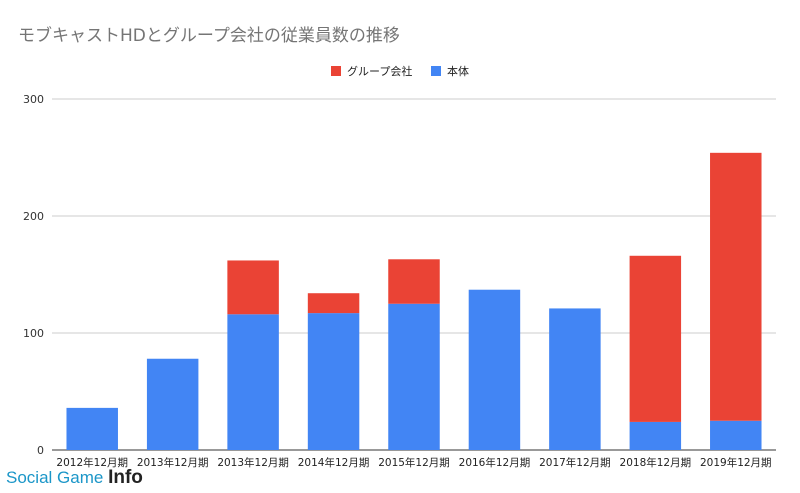  What do you see at coordinates (575, 462) in the screenshot?
I see `x-tick-label: 2017年12月期` at bounding box center [575, 462].